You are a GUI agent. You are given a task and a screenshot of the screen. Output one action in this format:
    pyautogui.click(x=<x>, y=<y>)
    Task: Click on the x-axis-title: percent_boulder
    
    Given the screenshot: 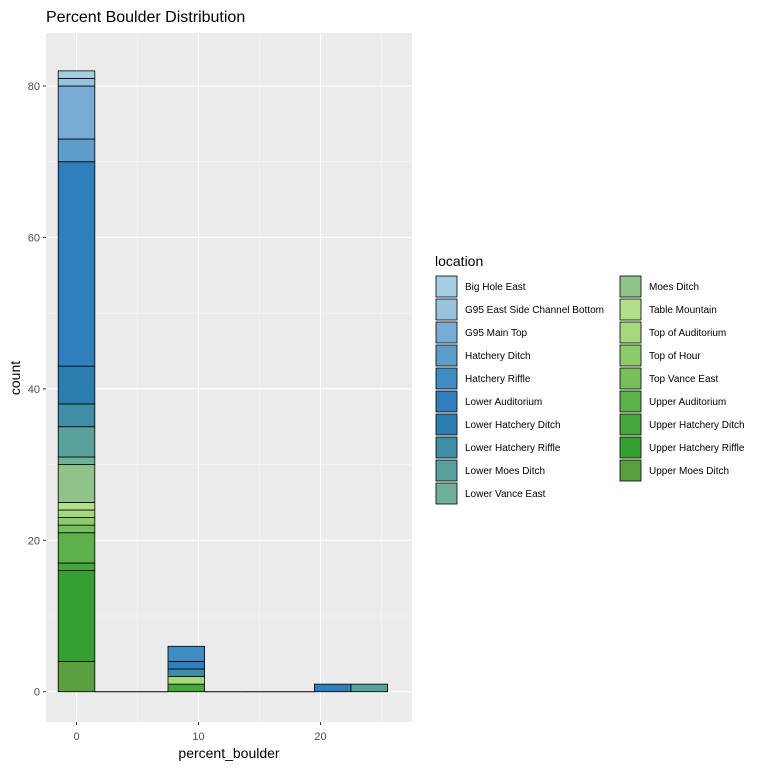 What is the action you would take?
    pyautogui.click(x=229, y=753)
    